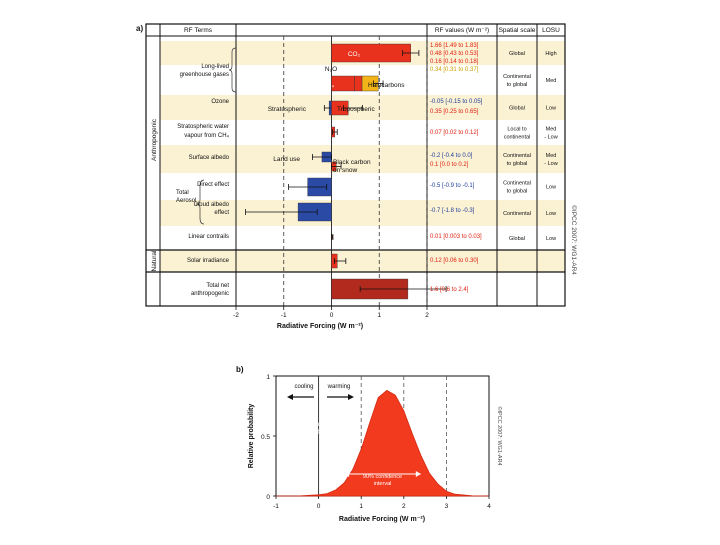 The width and height of the screenshot is (720, 545). Describe the element at coordinates (206, 136) in the screenshot. I see `rf-term-label: vapour from CH₄` at that location.